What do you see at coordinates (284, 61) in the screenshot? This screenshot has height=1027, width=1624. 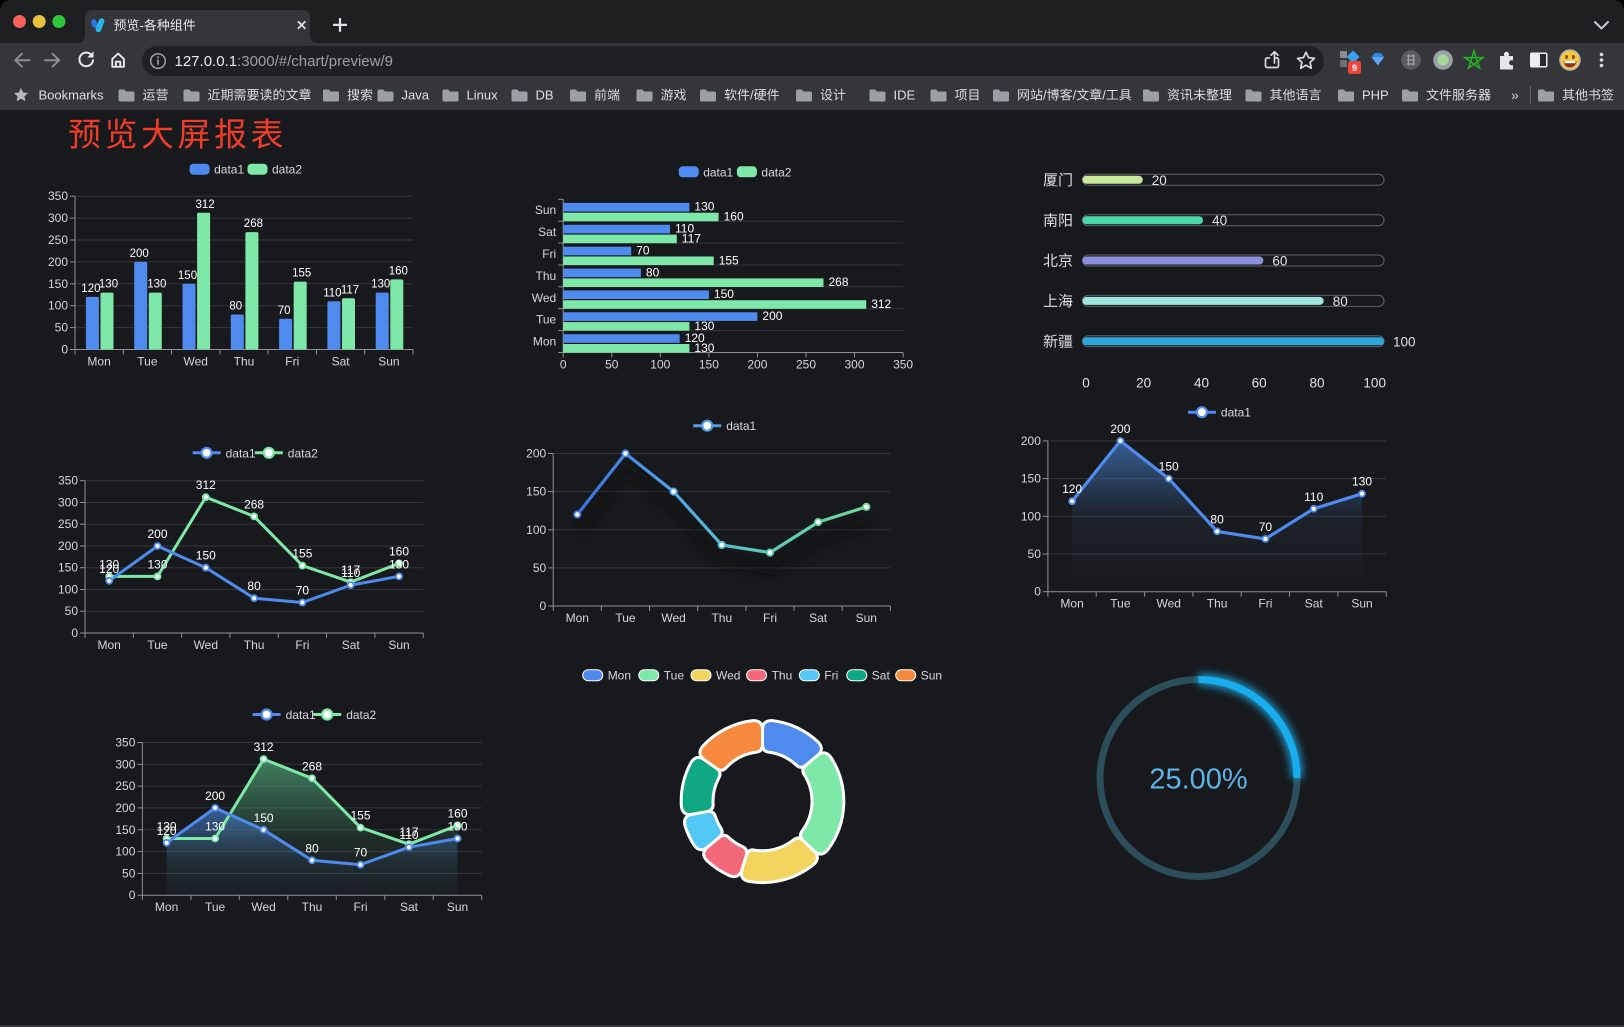 I see `svg-text:127.0.0.1:3000/#/chart/preview: 127.0.0.1:3000/#/chart/preview/9` at bounding box center [284, 61].